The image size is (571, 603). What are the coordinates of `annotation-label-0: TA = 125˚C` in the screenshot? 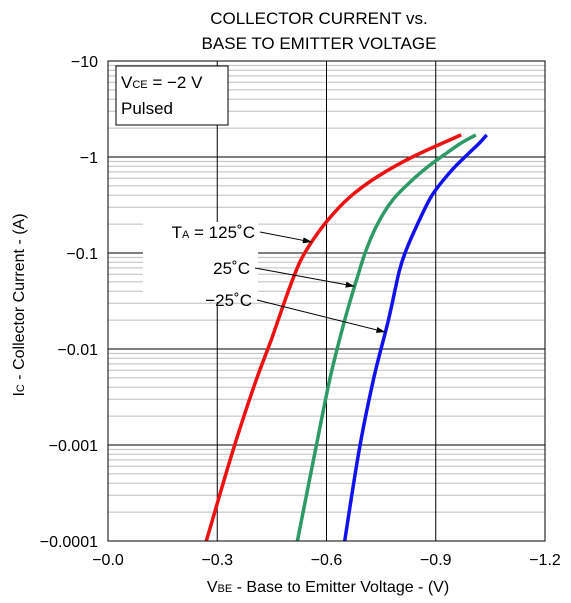 It's located at (213, 232).